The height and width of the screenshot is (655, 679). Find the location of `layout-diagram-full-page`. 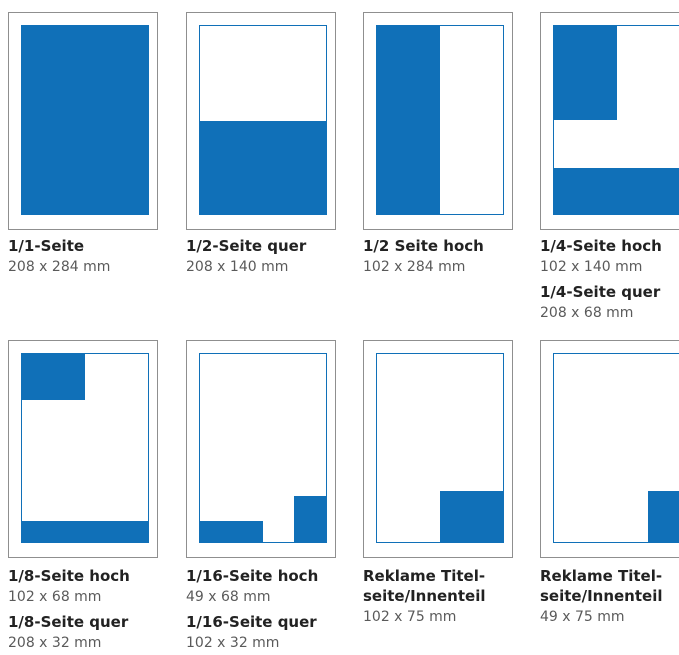

layout-diagram-full-page is located at coordinates (83, 121).